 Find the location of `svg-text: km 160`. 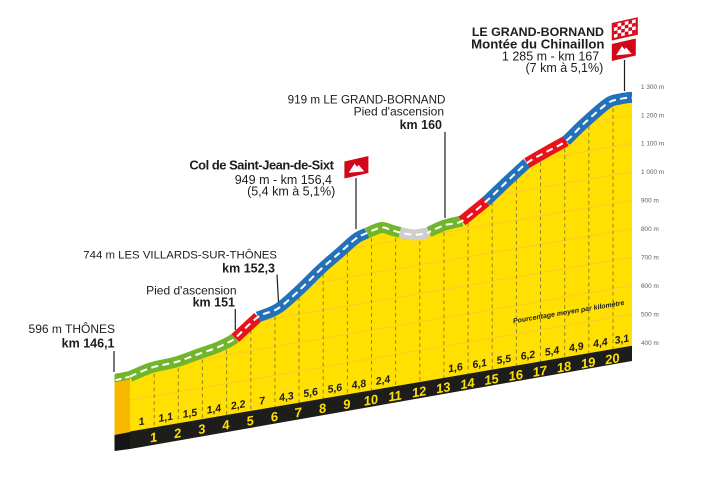

svg-text: km 160 is located at coordinates (421, 125).